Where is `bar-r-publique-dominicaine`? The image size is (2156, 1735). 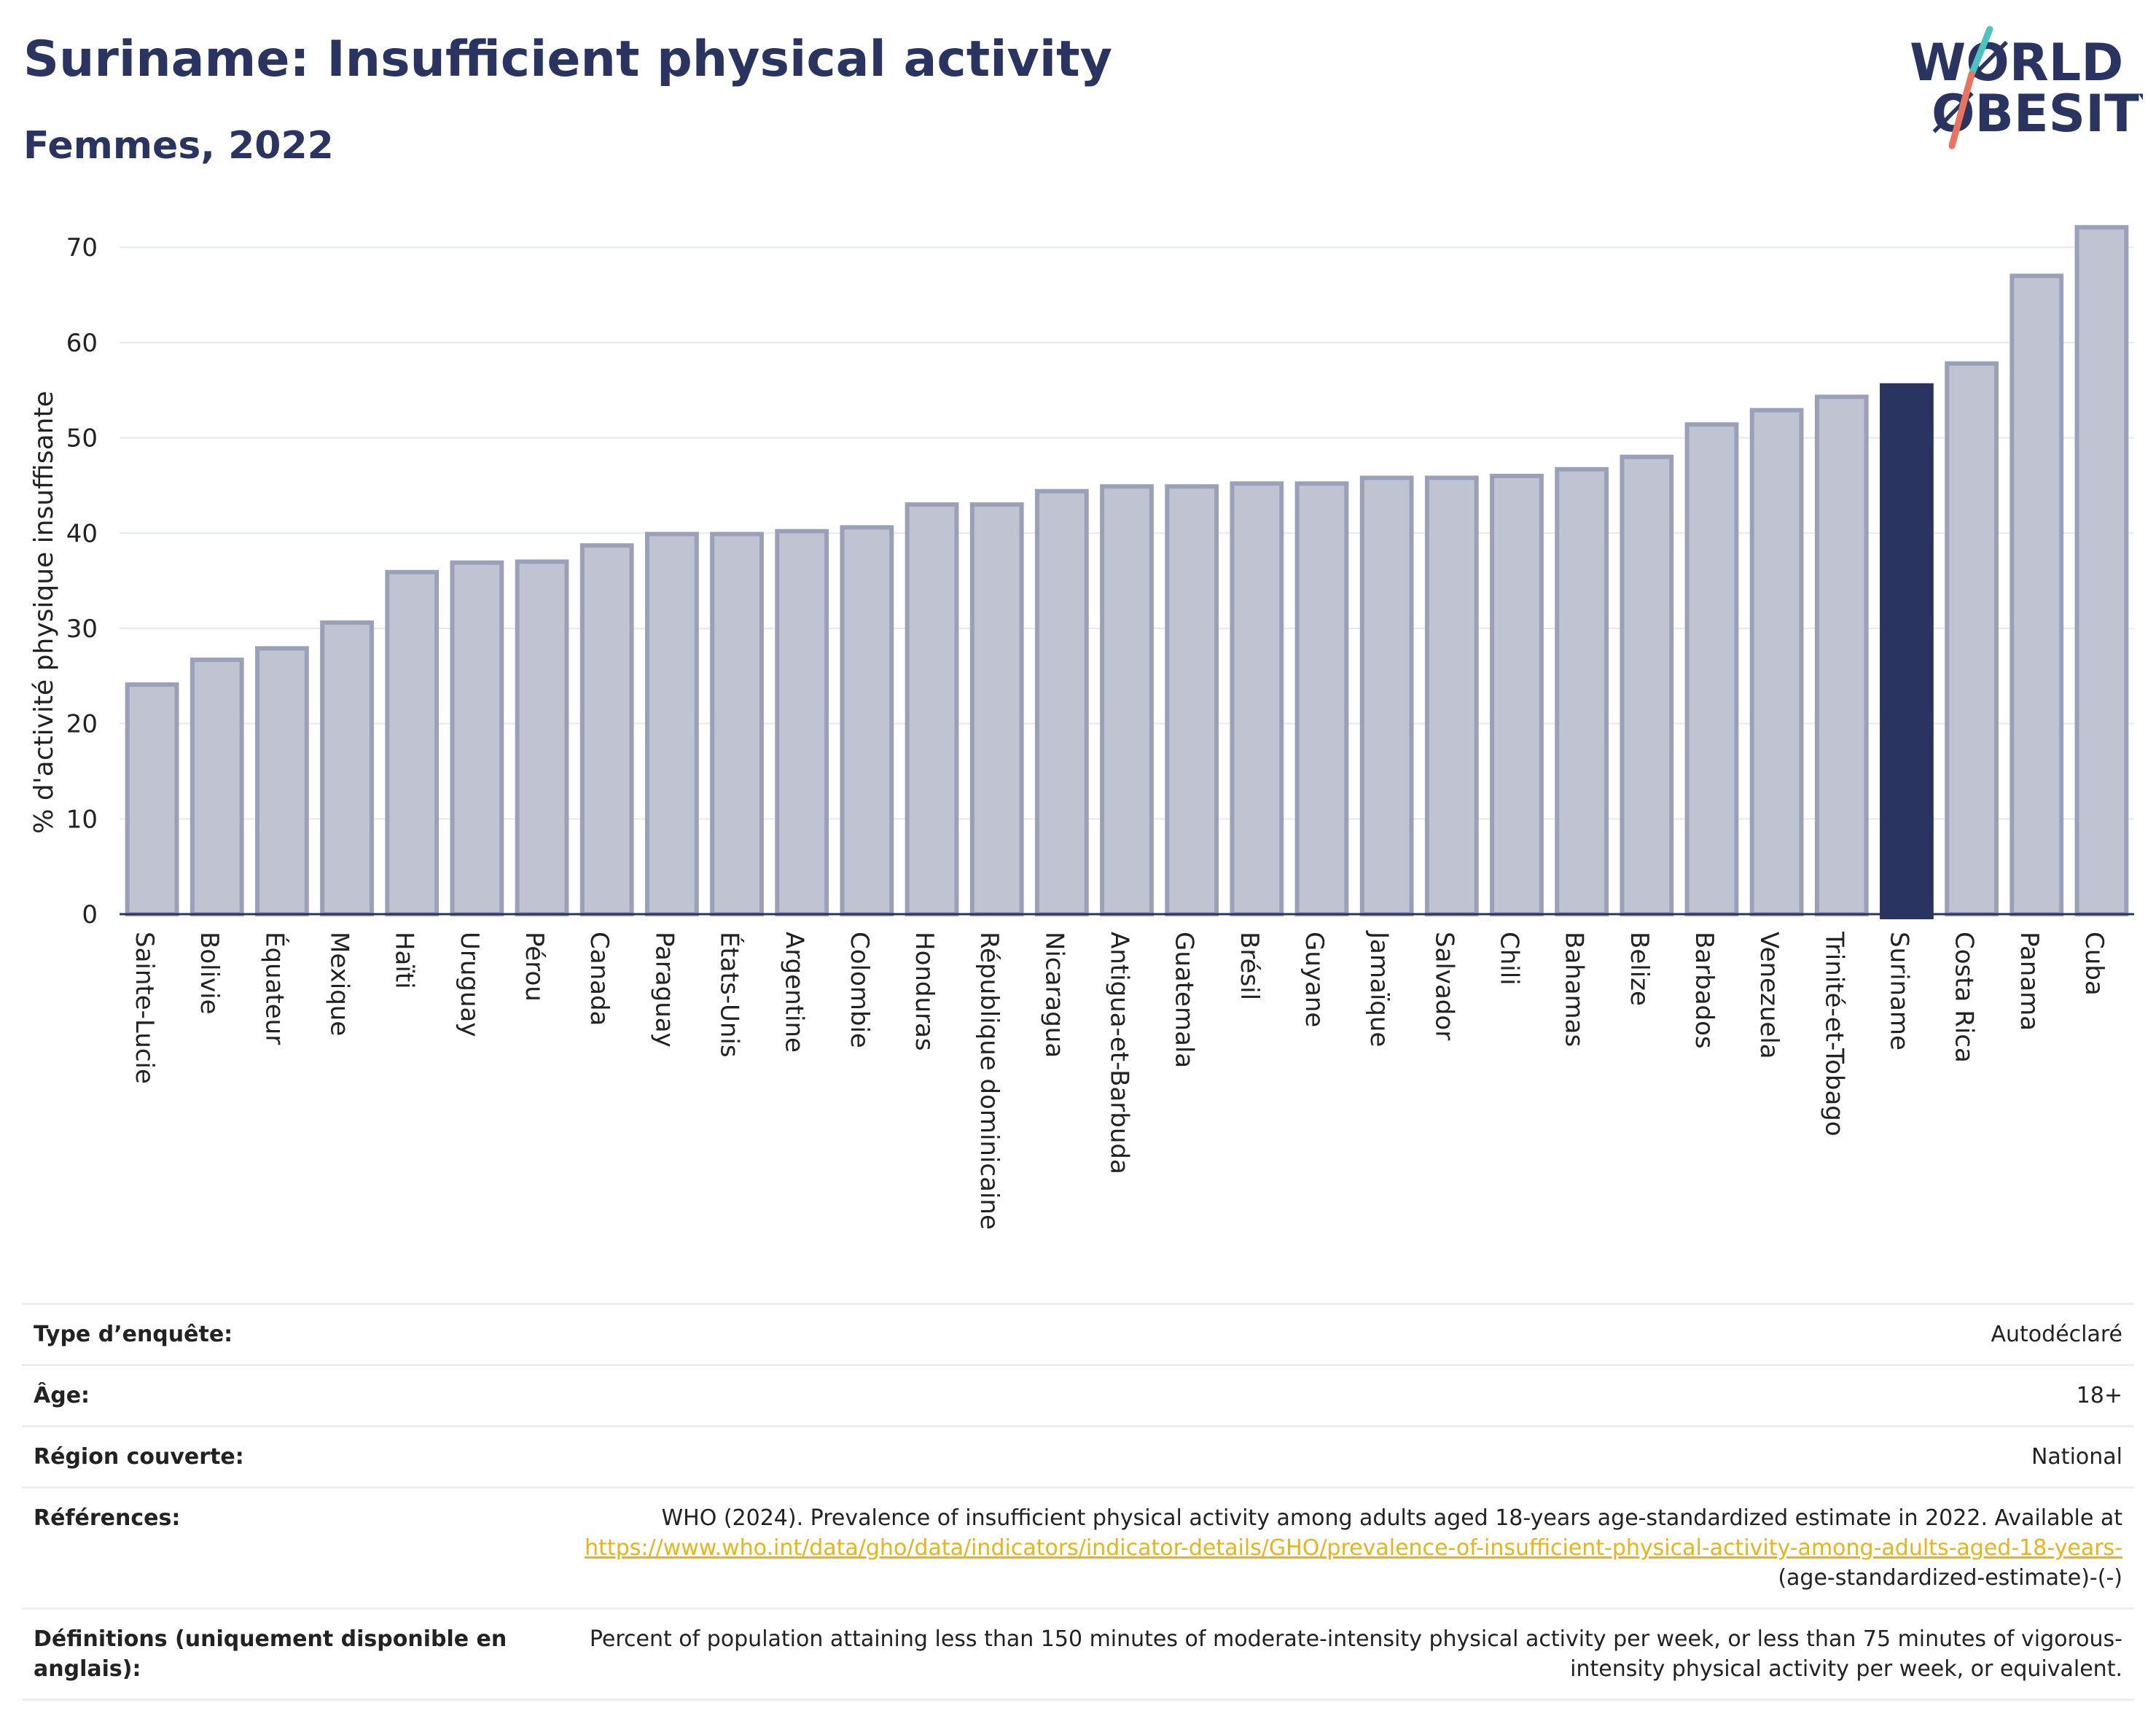 bar-r-publique-dominicaine is located at coordinates (997, 709).